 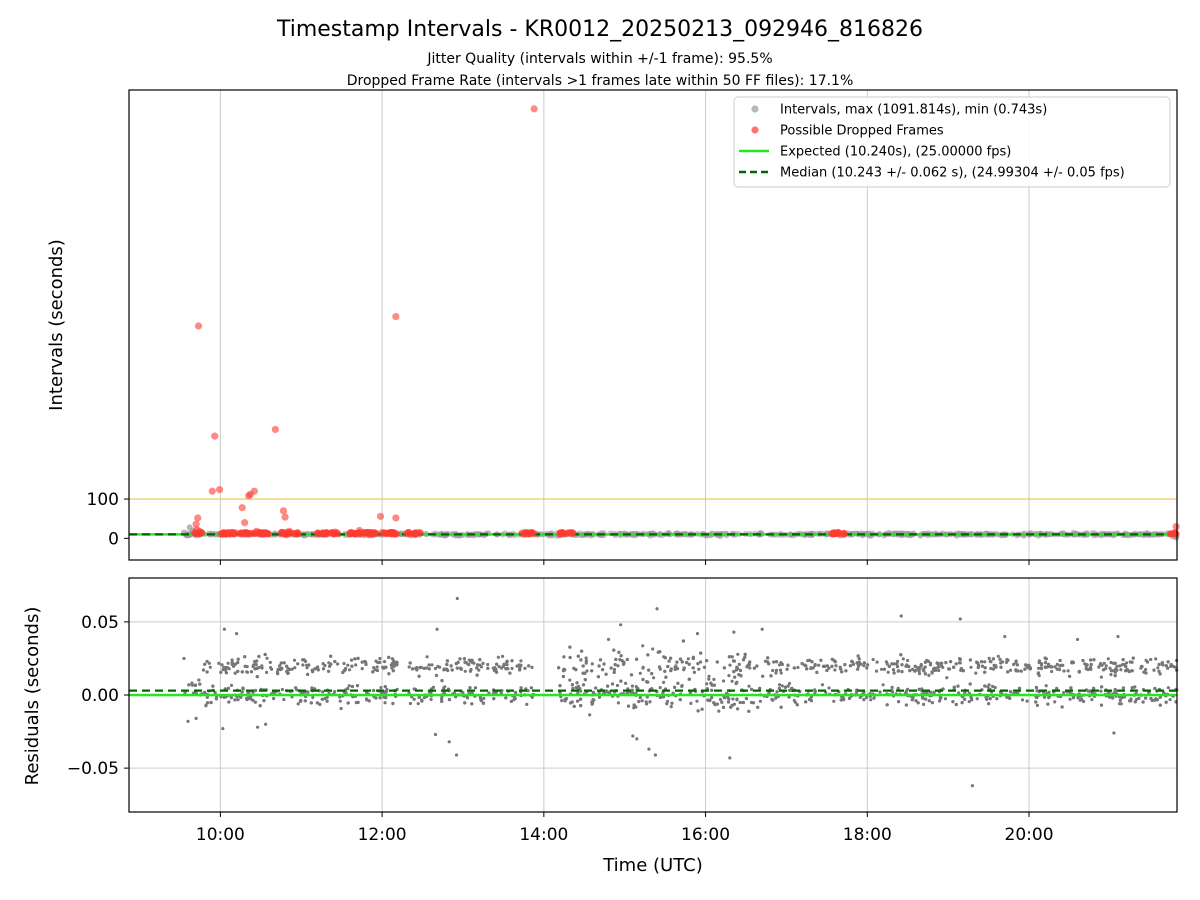 I want to click on top-y-tick-label: 100, so click(x=103, y=500).